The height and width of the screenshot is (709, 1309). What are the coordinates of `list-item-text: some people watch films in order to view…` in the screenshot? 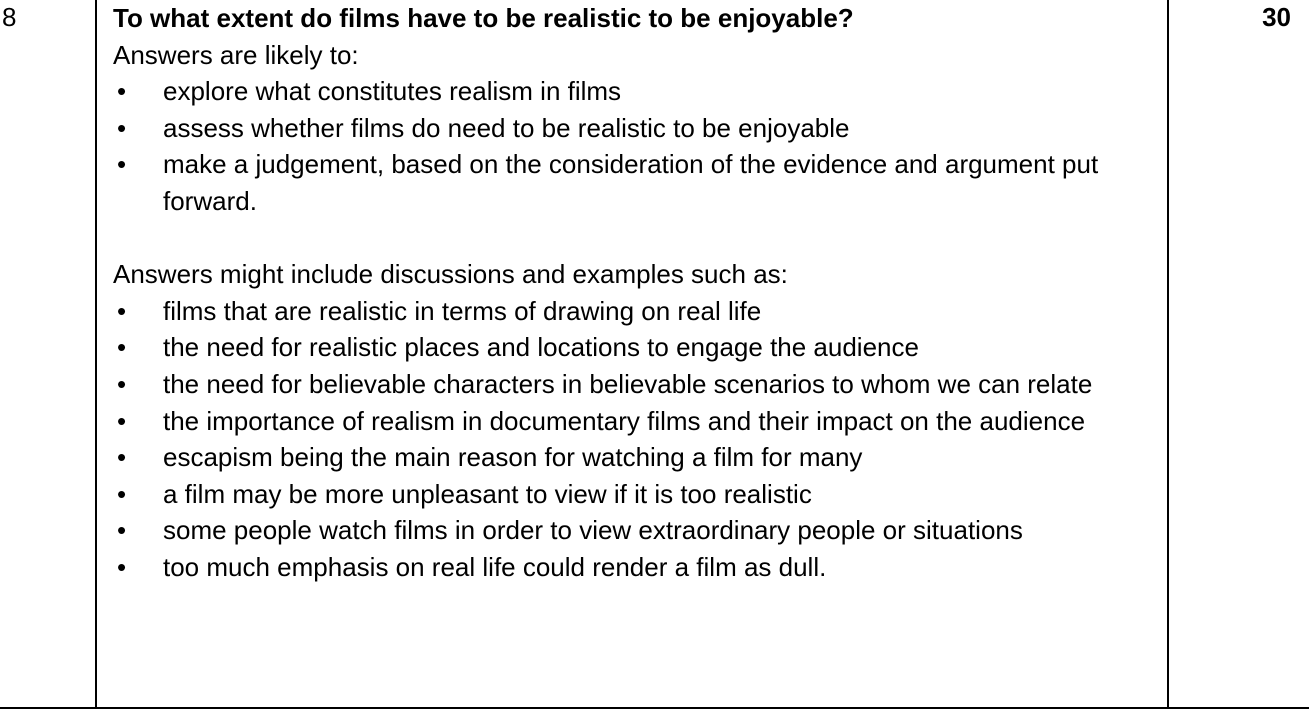 It's located at (593, 530).